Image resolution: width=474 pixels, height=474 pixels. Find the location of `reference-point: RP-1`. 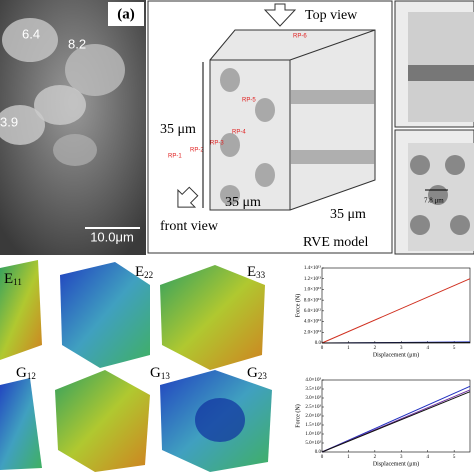

reference-point: RP-1 is located at coordinates (175, 157).